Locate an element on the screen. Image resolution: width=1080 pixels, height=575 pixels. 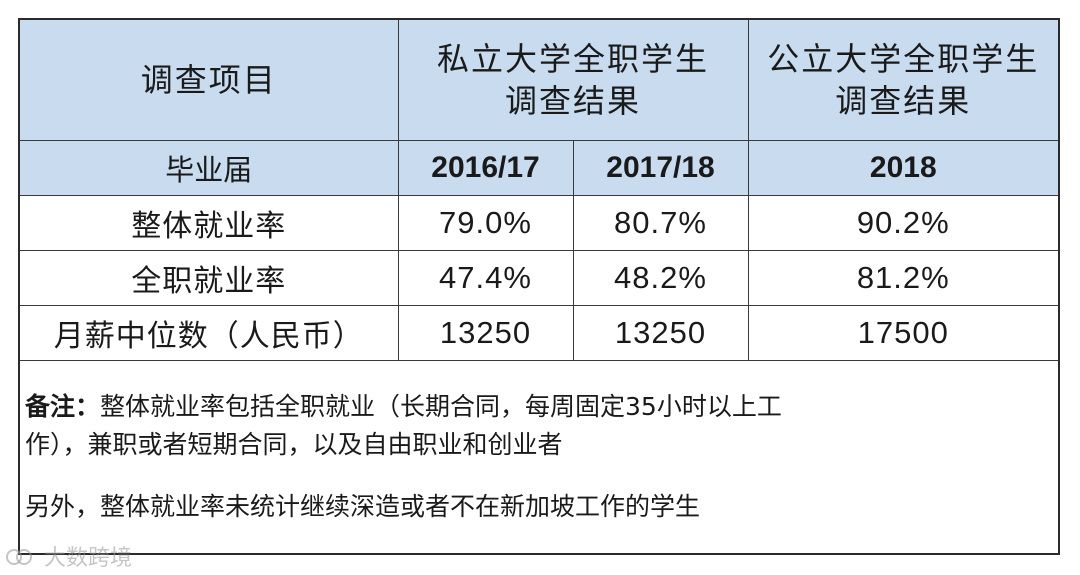
value-cell: 47.4% is located at coordinates (485, 278).